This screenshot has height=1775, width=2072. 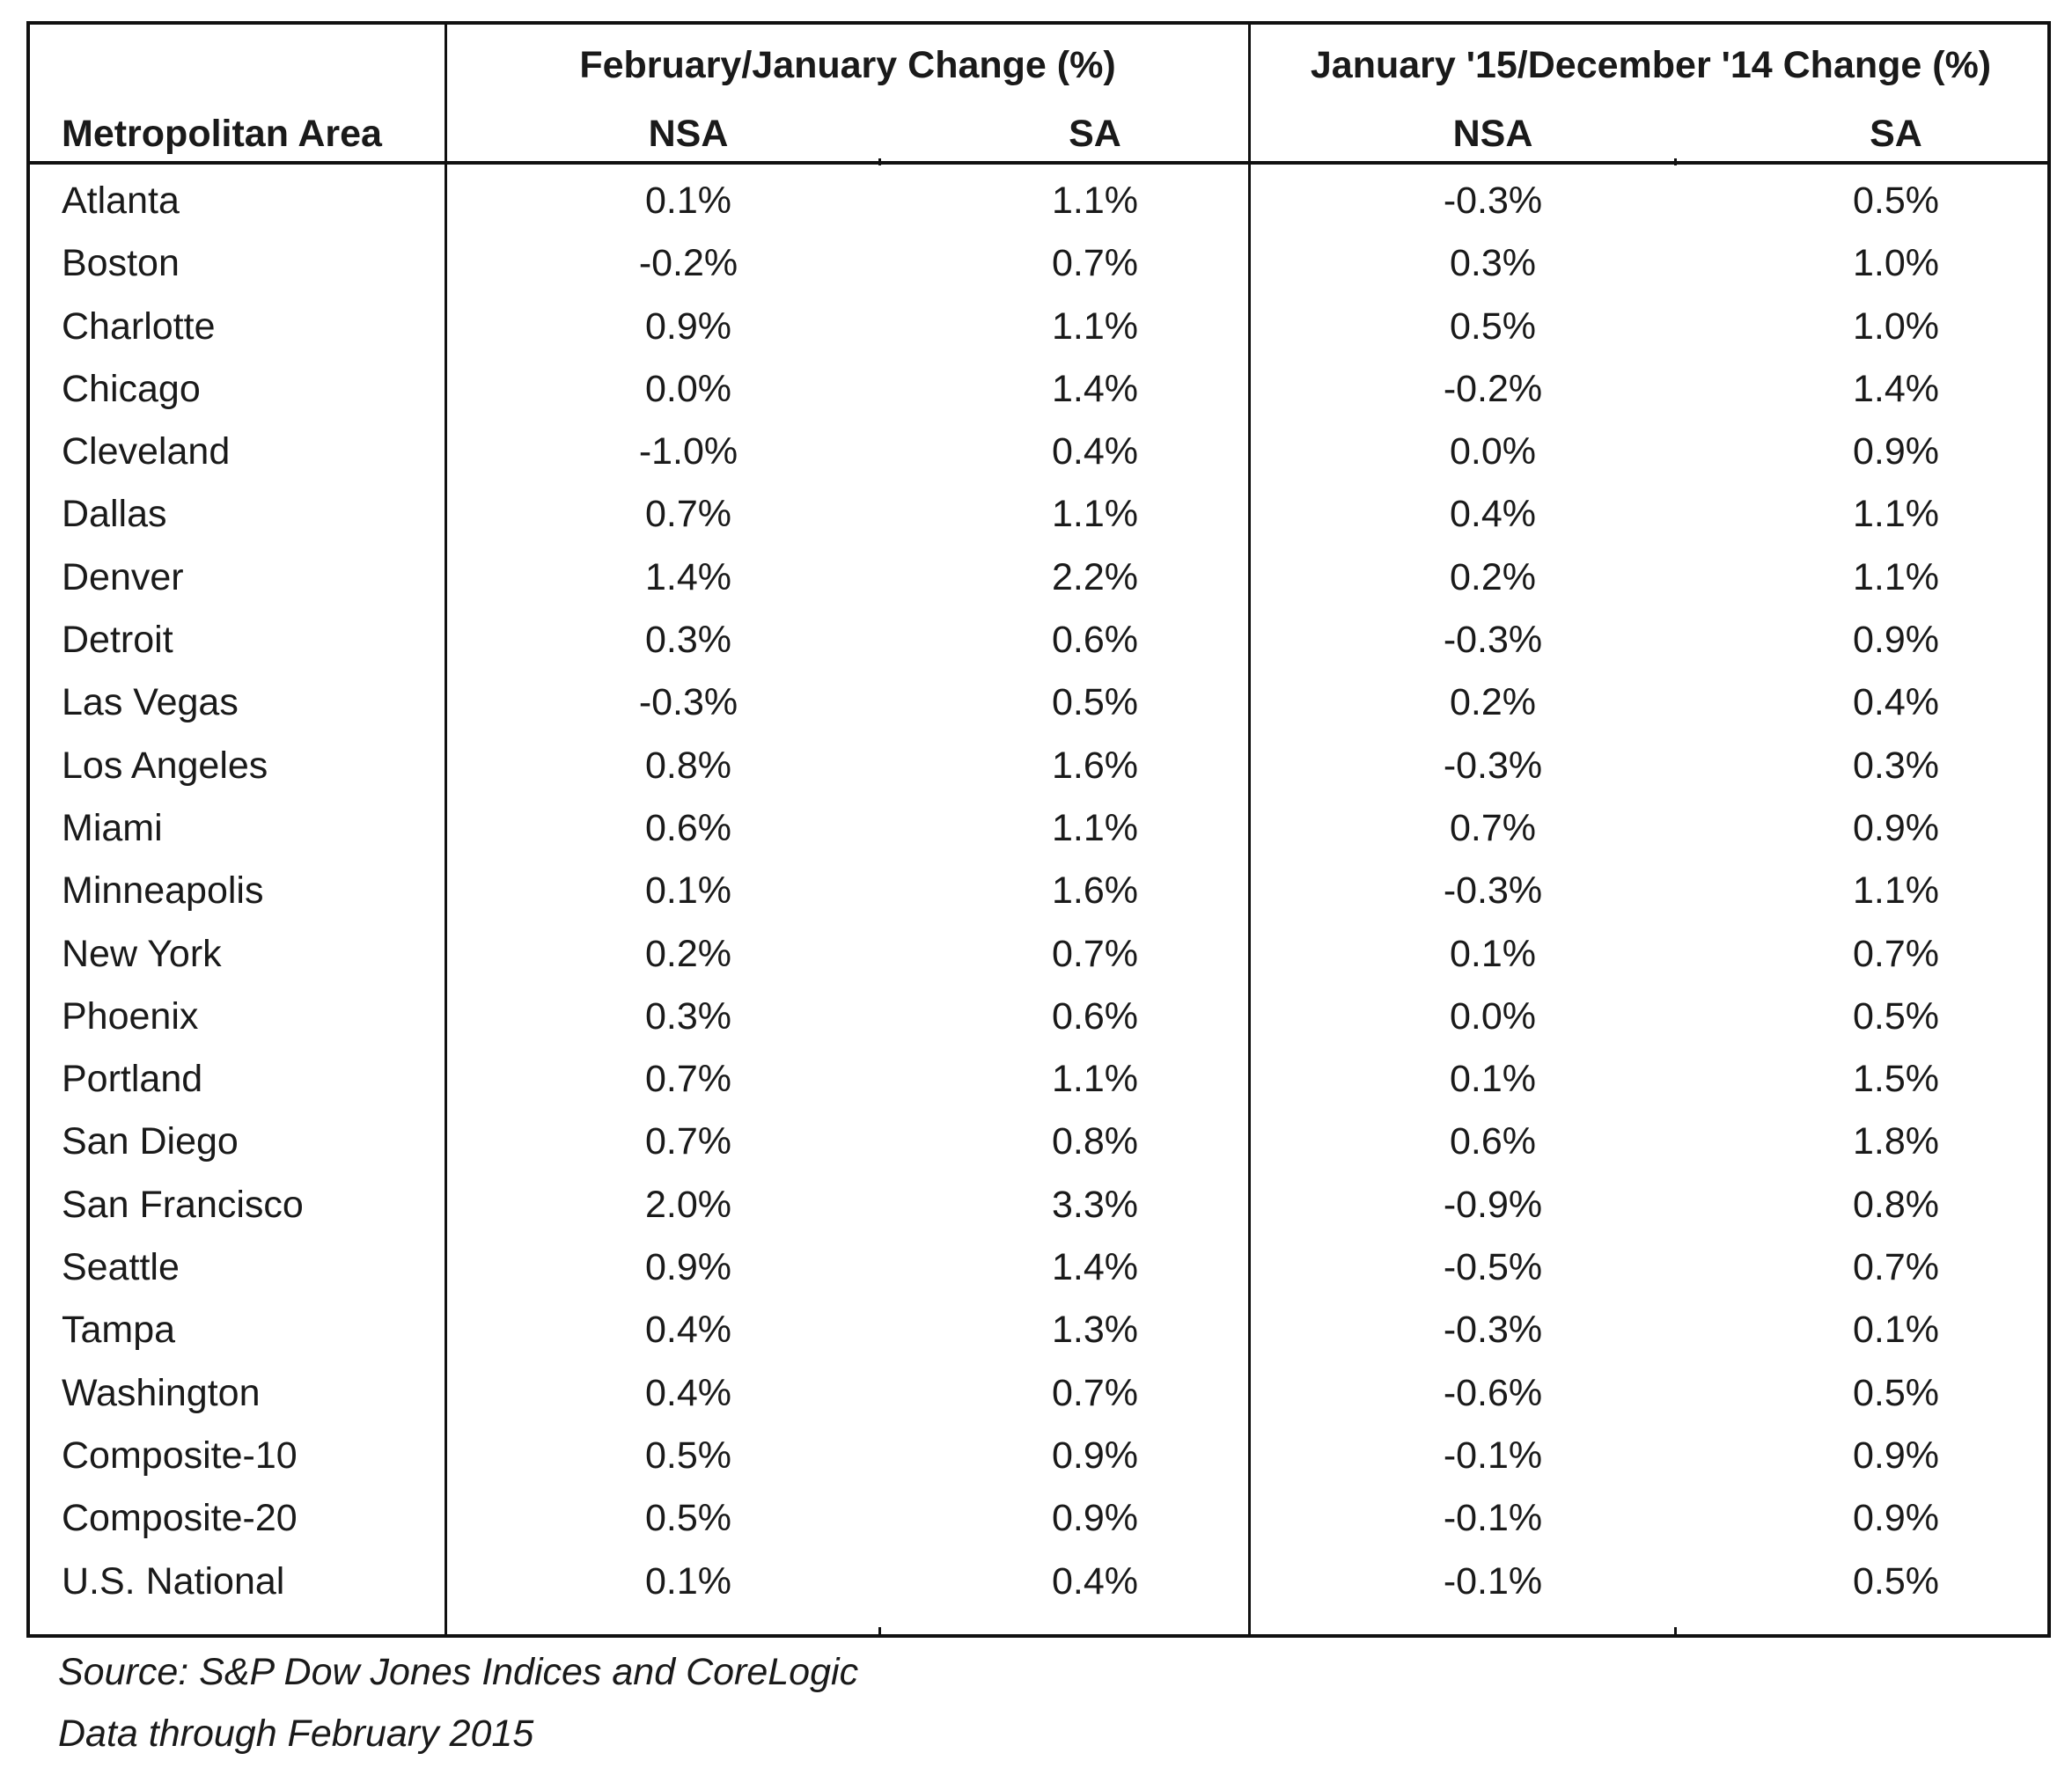 I want to click on table-row: San Diego 0.7% 0.8% 0.6% 1.8%, so click(x=1038, y=1141).